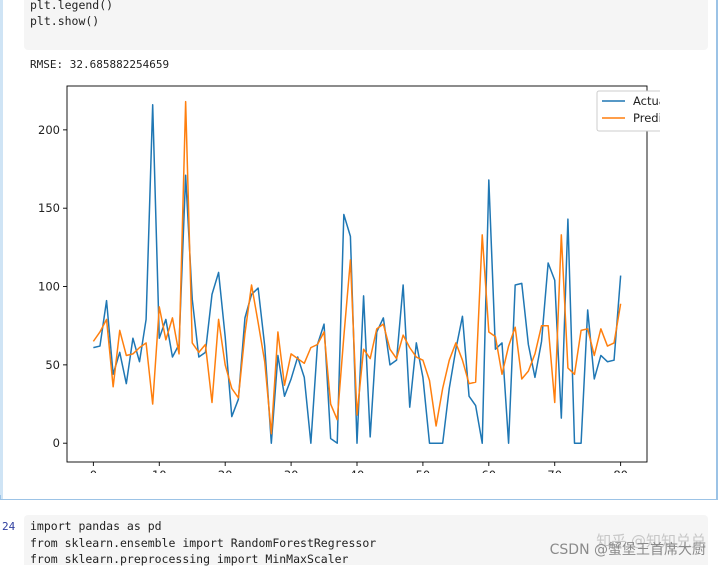 The image size is (720, 566). What do you see at coordinates (49, 287) in the screenshot?
I see `y-tick-label: 100` at bounding box center [49, 287].